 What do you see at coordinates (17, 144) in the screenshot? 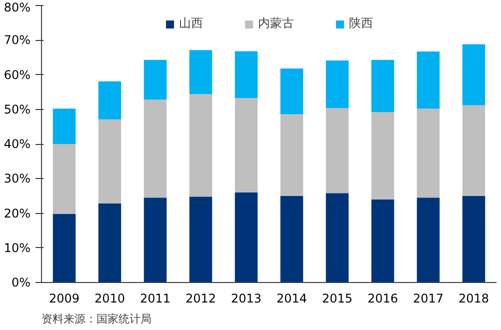
I see `y-tick-label: 40%` at bounding box center [17, 144].